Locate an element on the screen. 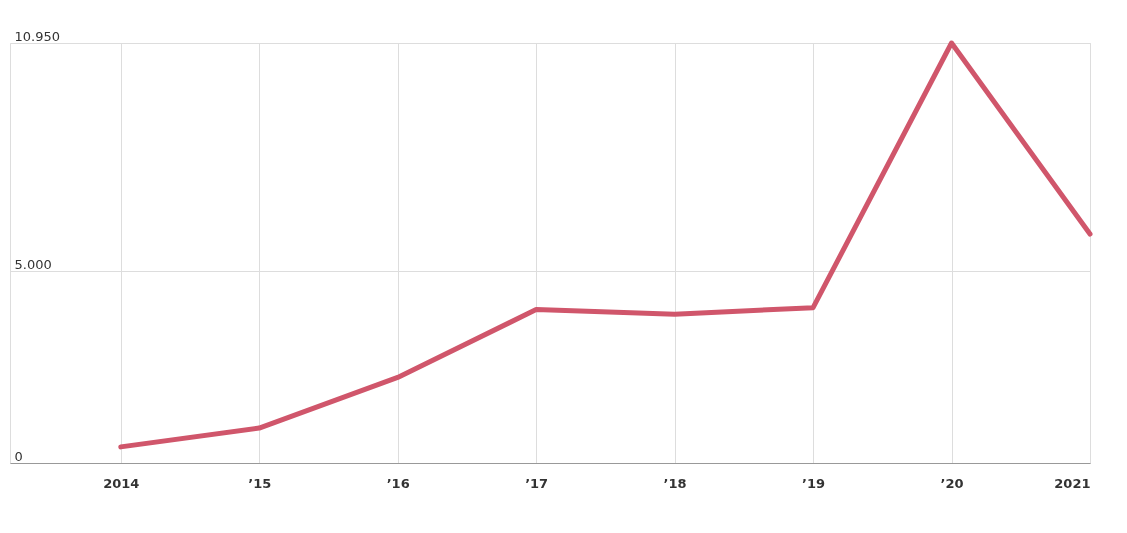 This screenshot has height=533, width=1127. y-tick-label: 10.950 is located at coordinates (37, 36).